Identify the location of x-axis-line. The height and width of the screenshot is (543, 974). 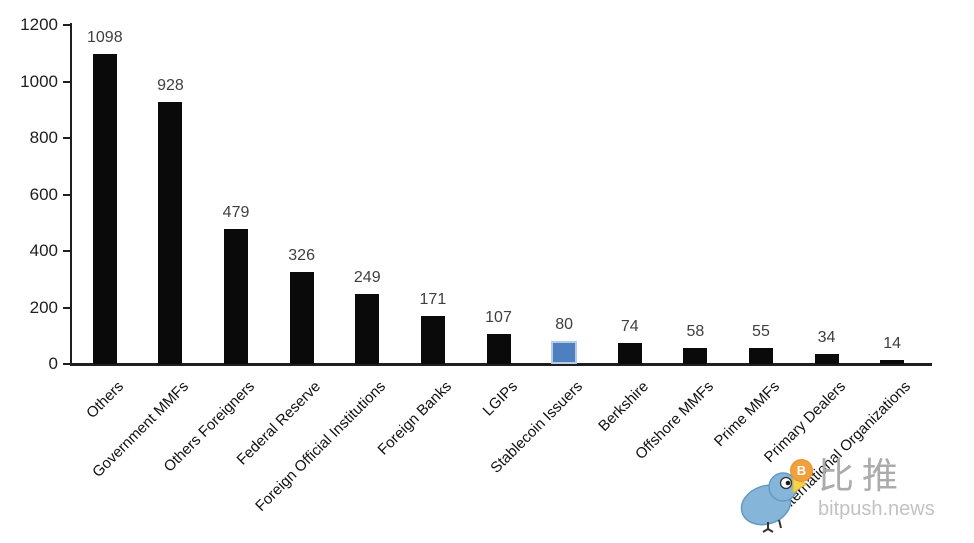
(501, 364).